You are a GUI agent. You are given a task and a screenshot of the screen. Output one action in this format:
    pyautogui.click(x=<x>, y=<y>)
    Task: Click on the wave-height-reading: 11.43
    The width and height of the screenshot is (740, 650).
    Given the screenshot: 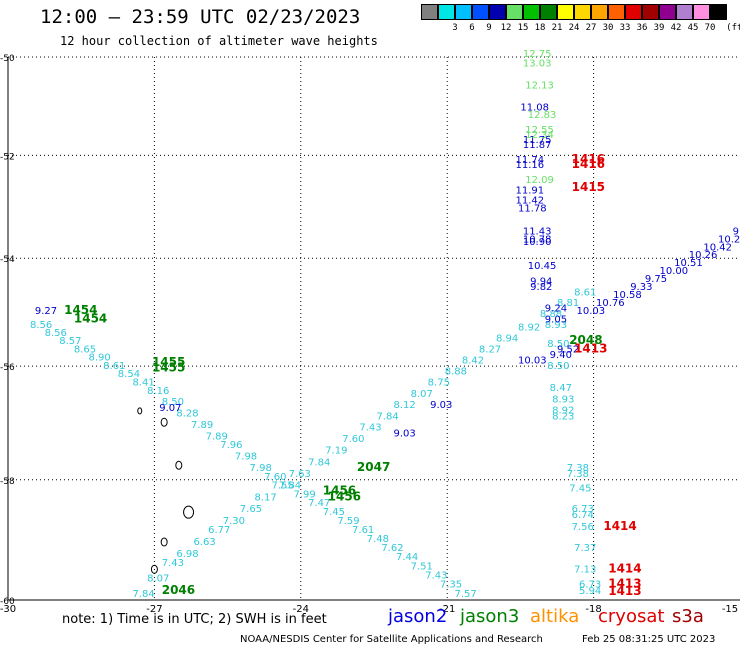 What is the action you would take?
    pyautogui.click(x=537, y=232)
    